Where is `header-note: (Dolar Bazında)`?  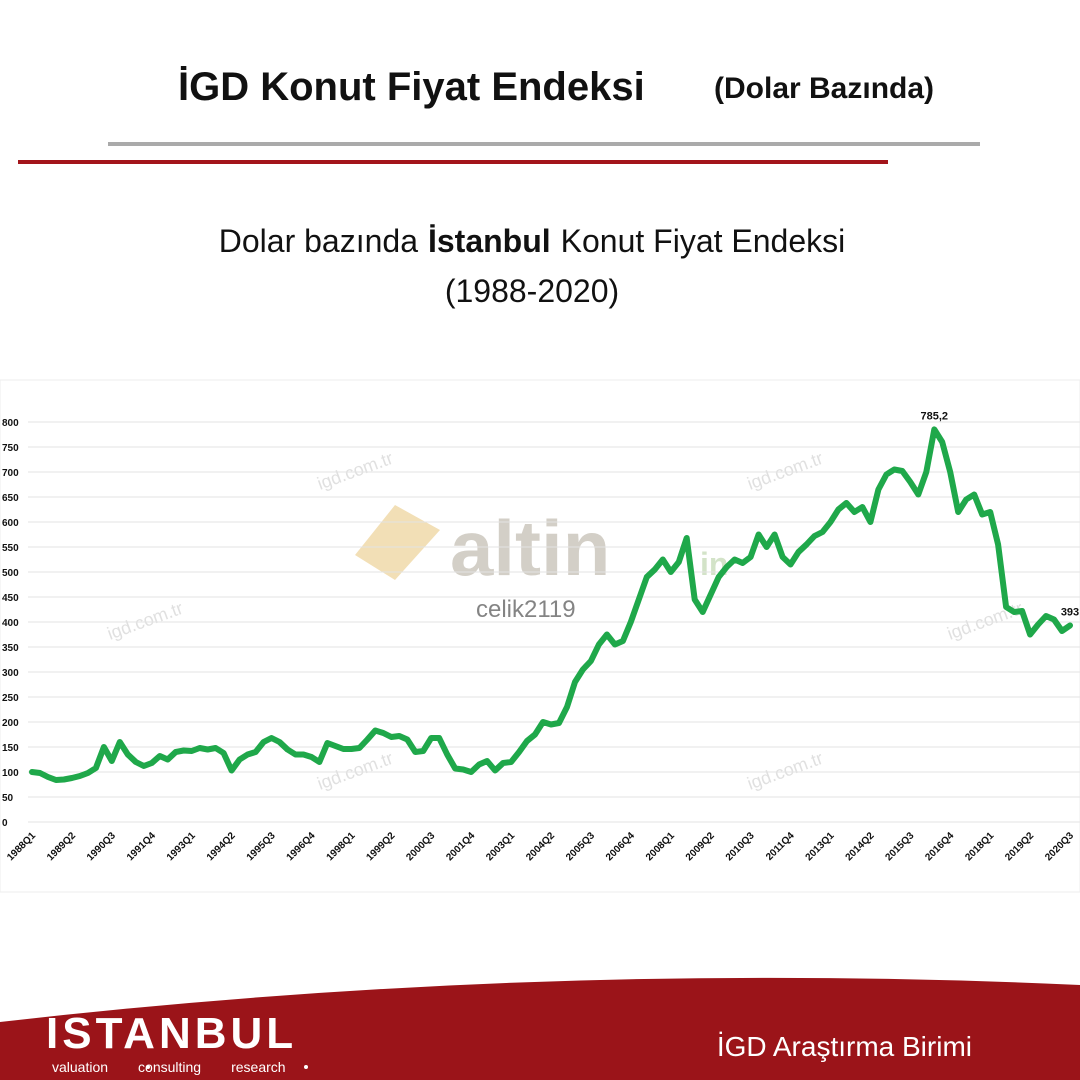
header-note: (Dolar Bazında) is located at coordinates (824, 88).